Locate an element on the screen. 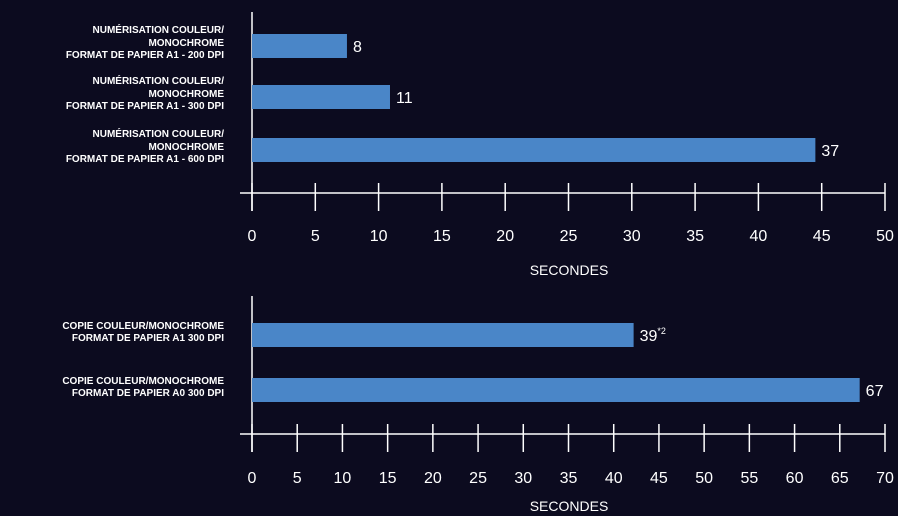 The width and height of the screenshot is (898, 516). scan-x-tick-label: 0 is located at coordinates (252, 236).